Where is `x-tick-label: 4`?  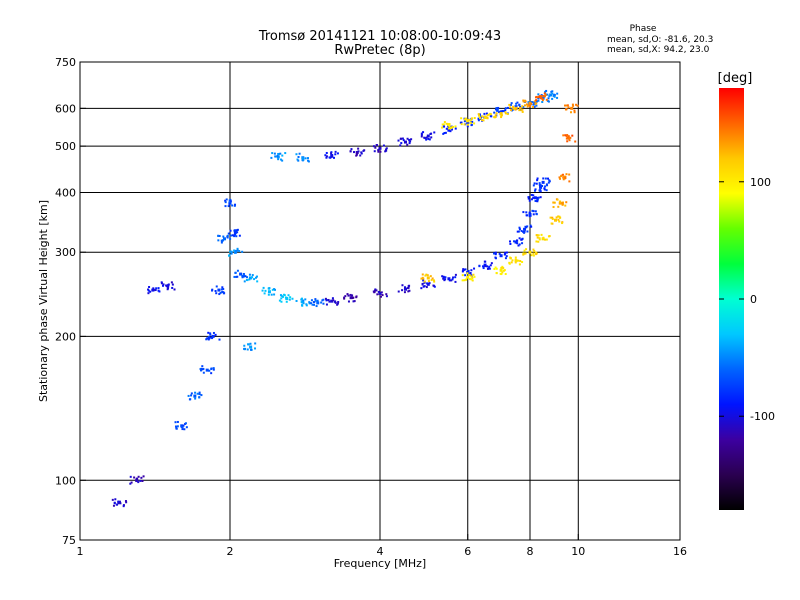 x-tick-label: 4 is located at coordinates (380, 551).